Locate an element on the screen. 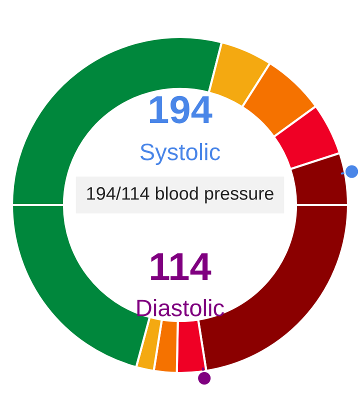  text: 194 is located at coordinates (181, 110).